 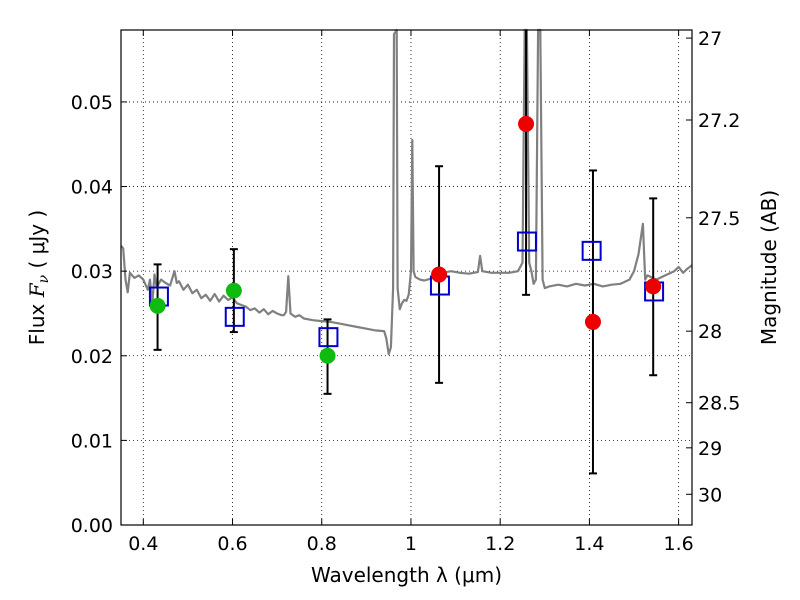 I want to click on y-tick-label: 0.03, so click(x=92, y=272).